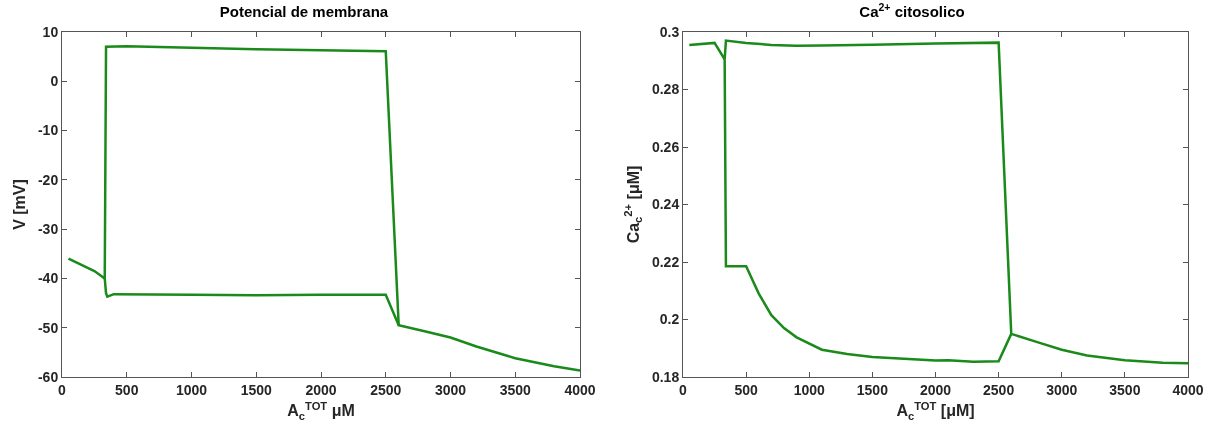 The width and height of the screenshot is (1217, 439). What do you see at coordinates (48, 229) in the screenshot?
I see `y-tick-label: -30` at bounding box center [48, 229].